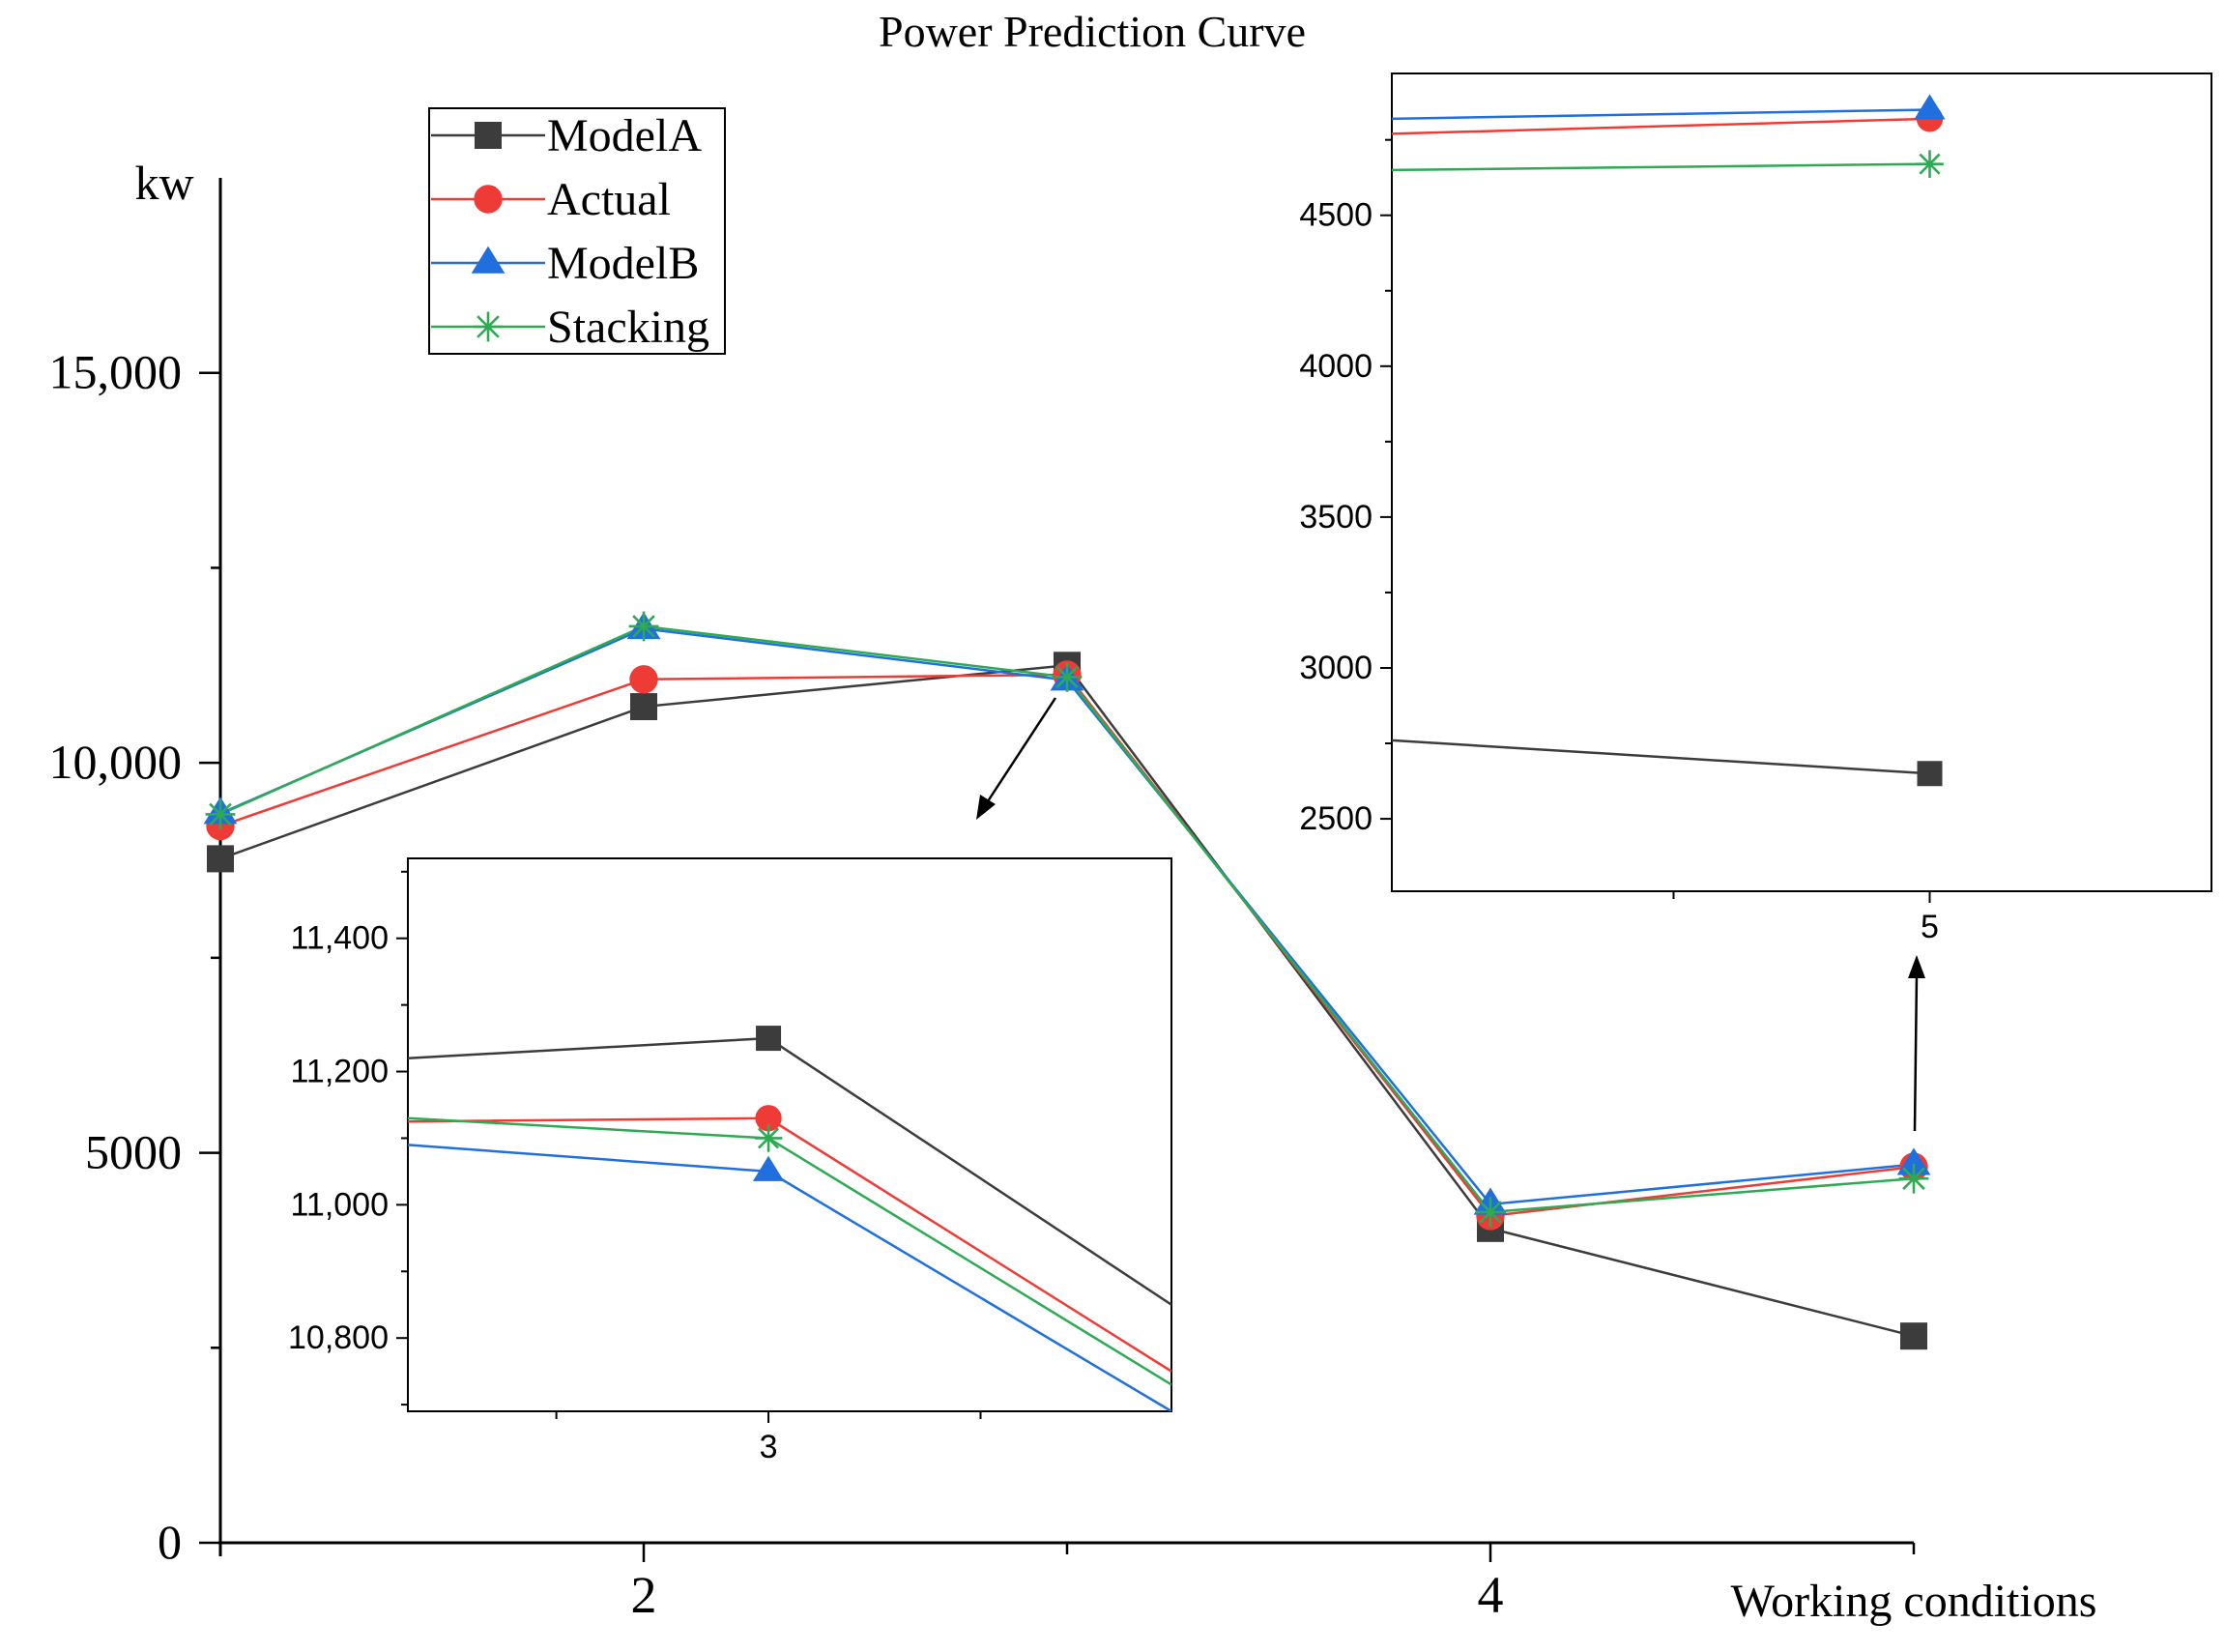 The height and width of the screenshot is (1652, 2225). I want to click on inset-zoom-condition-3: 10,800 11,000 11,200 11,400 3, so click(730, 1161).